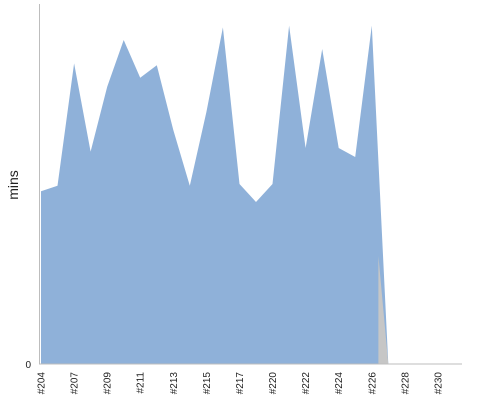  I want to click on x-tick-label: #213, so click(174, 383).